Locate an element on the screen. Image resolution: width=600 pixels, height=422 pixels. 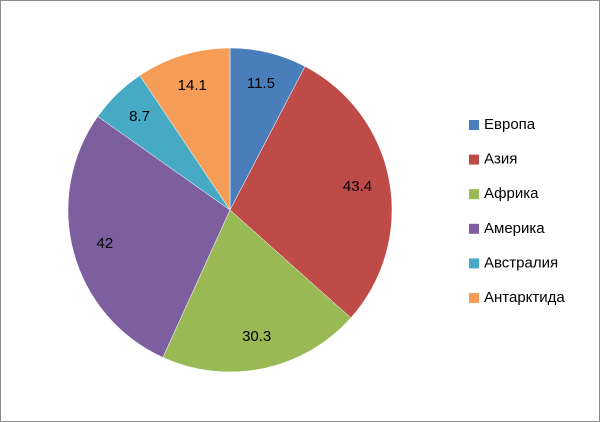
legend-label: Европа is located at coordinates (510, 124).